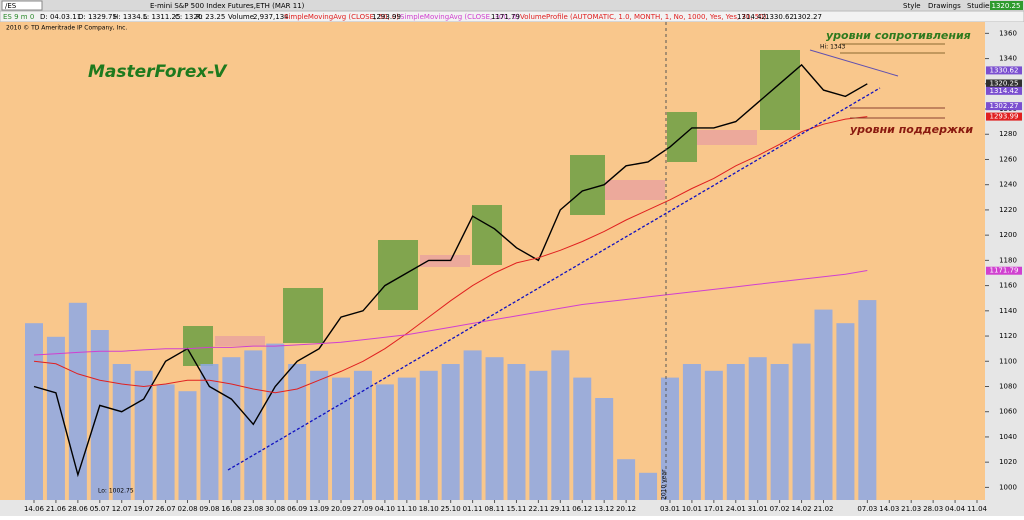  Describe the element at coordinates (450, 313) in the screenshot. I see `series-line` at that location.